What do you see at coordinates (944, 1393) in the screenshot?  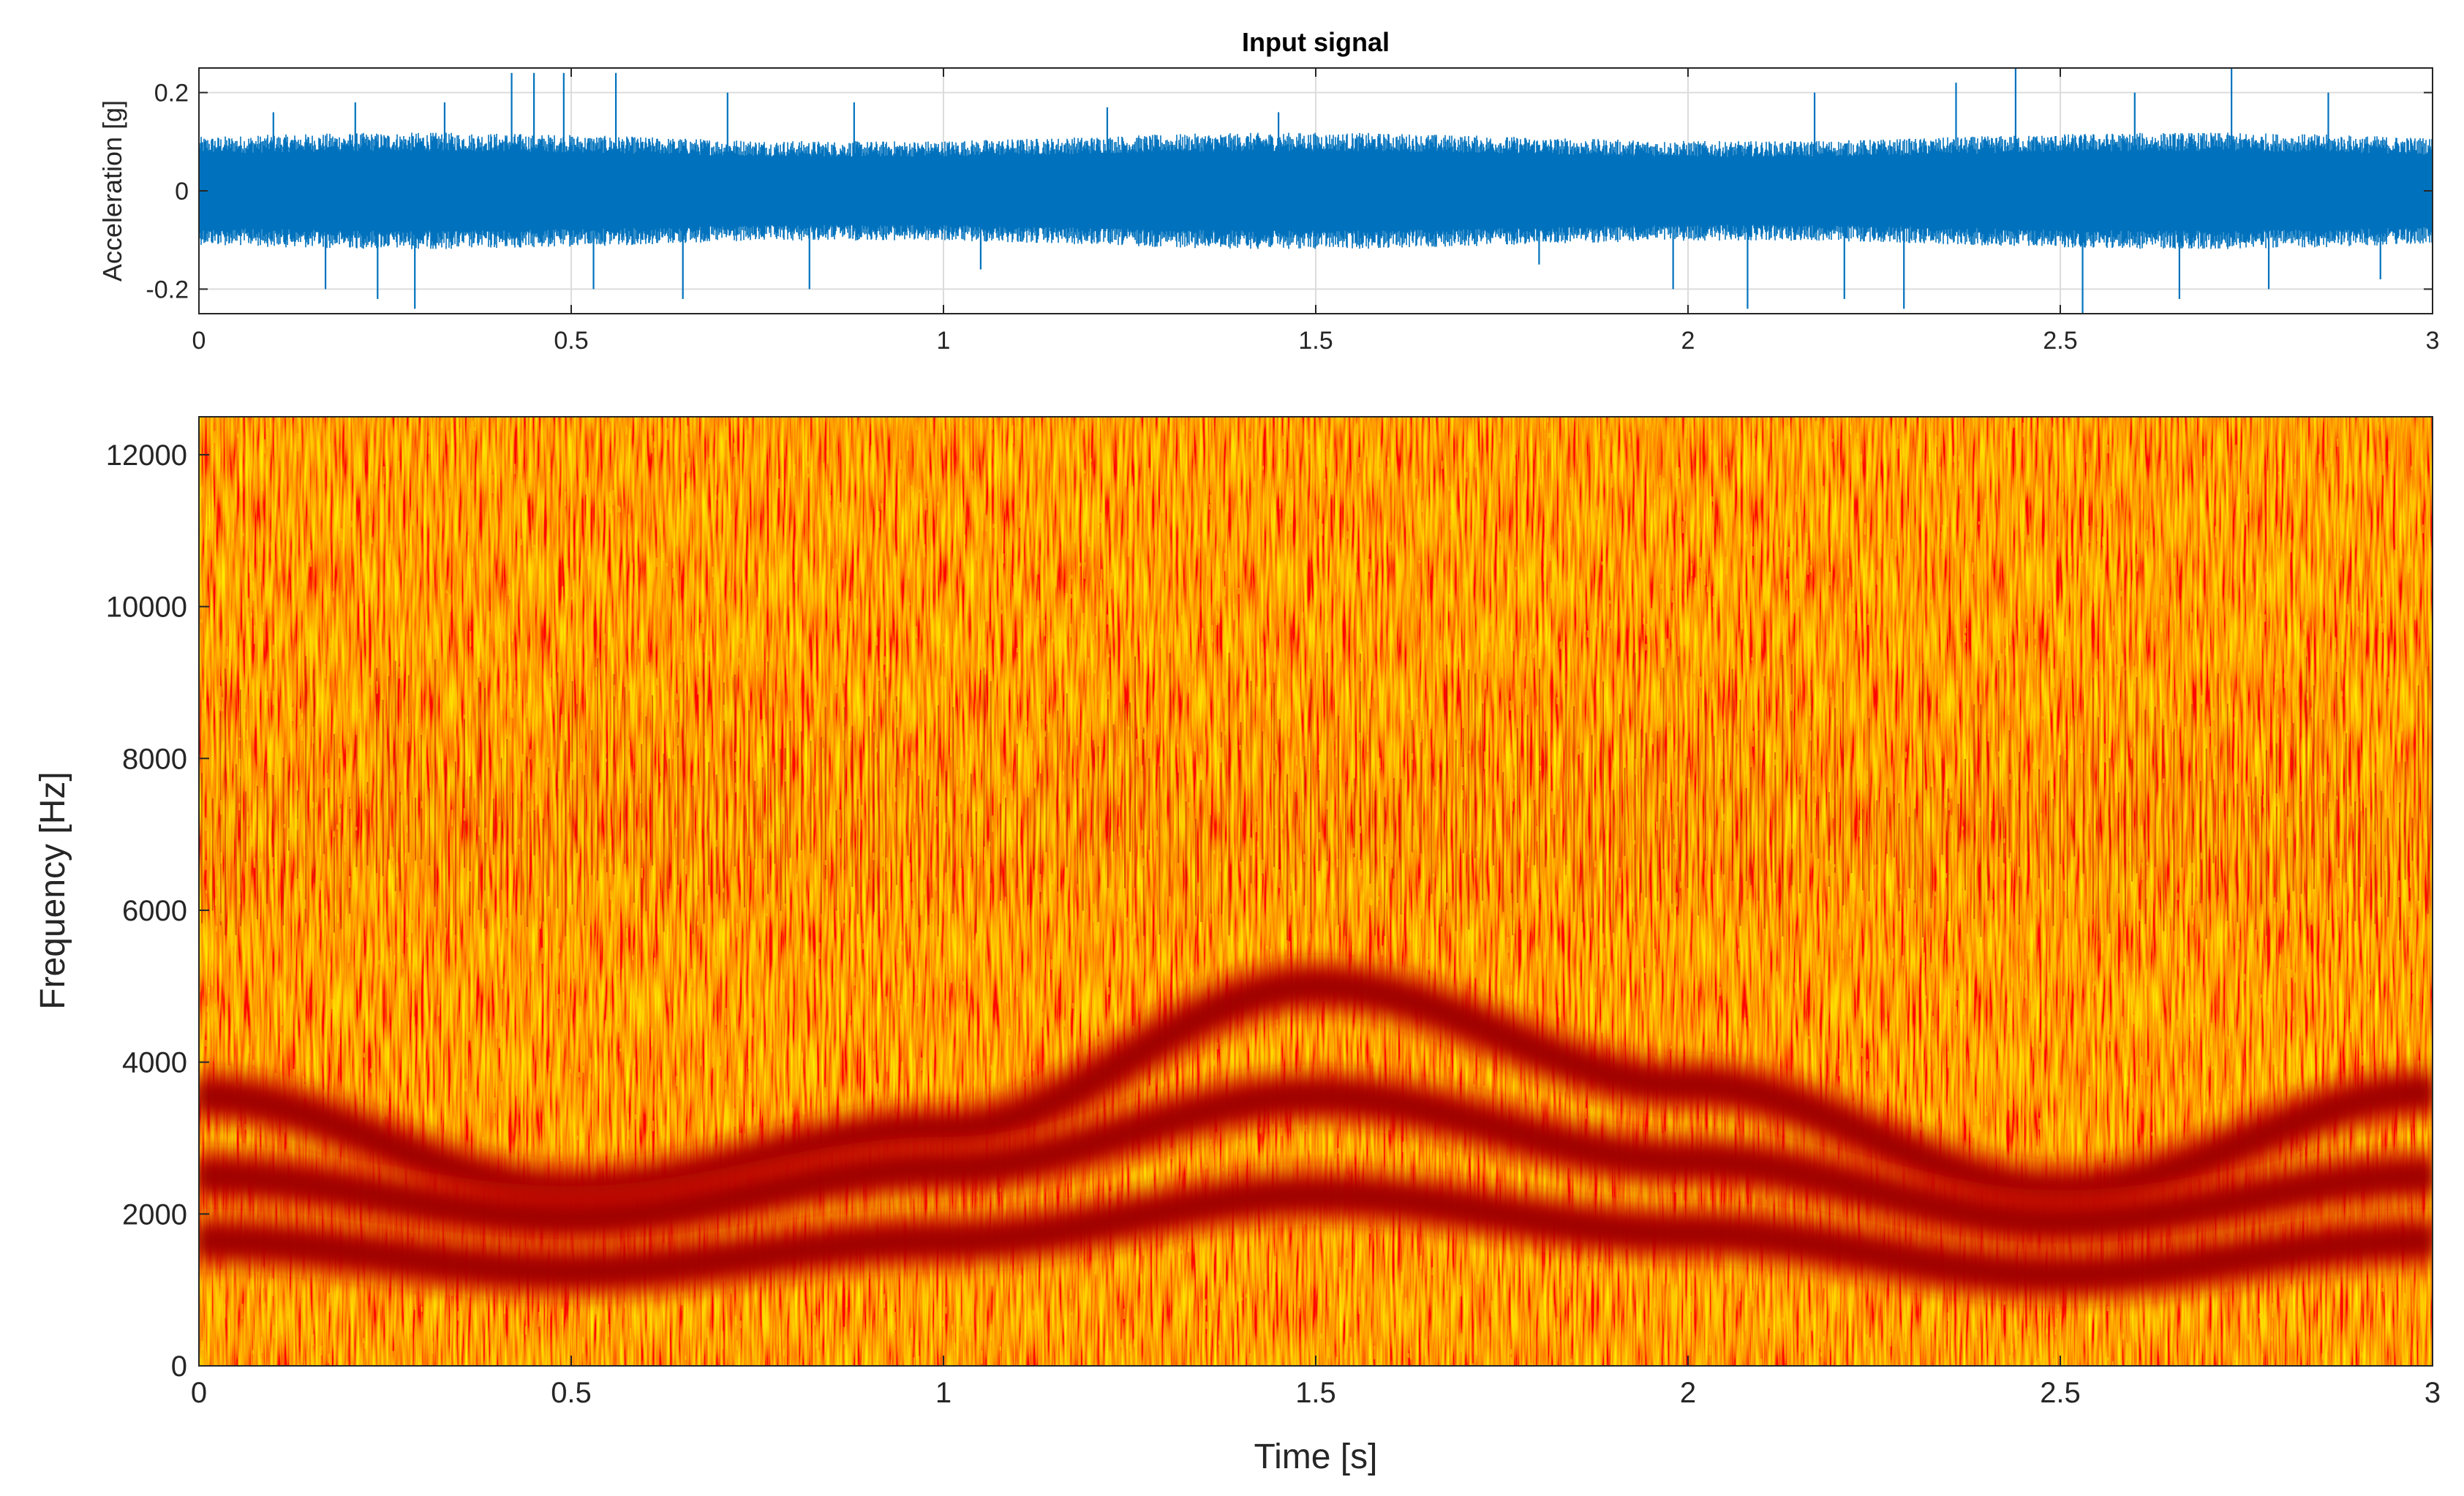 I see `spectrogram-x-tick-label: 1` at bounding box center [944, 1393].